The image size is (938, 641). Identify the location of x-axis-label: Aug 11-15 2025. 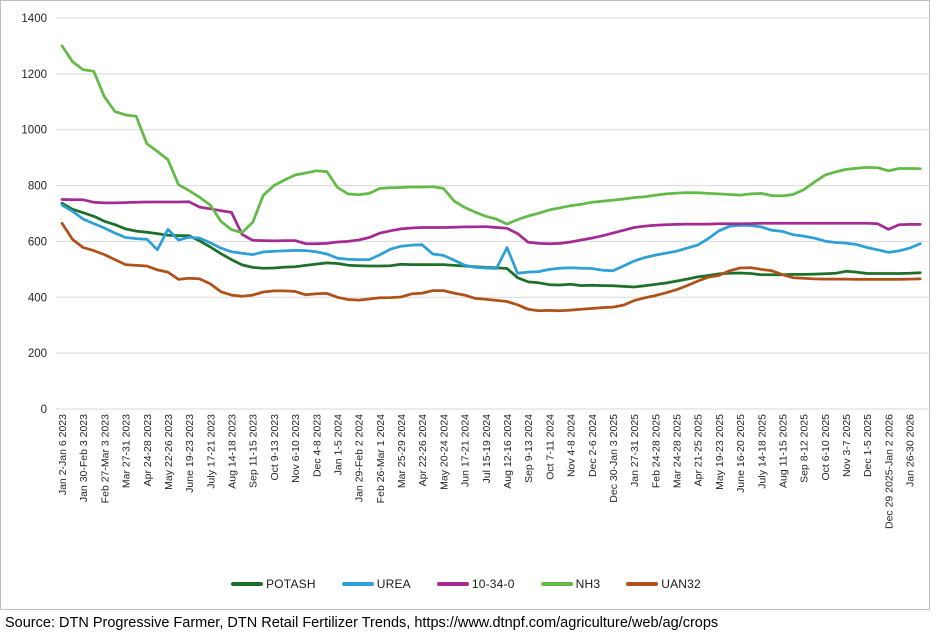
(783, 451).